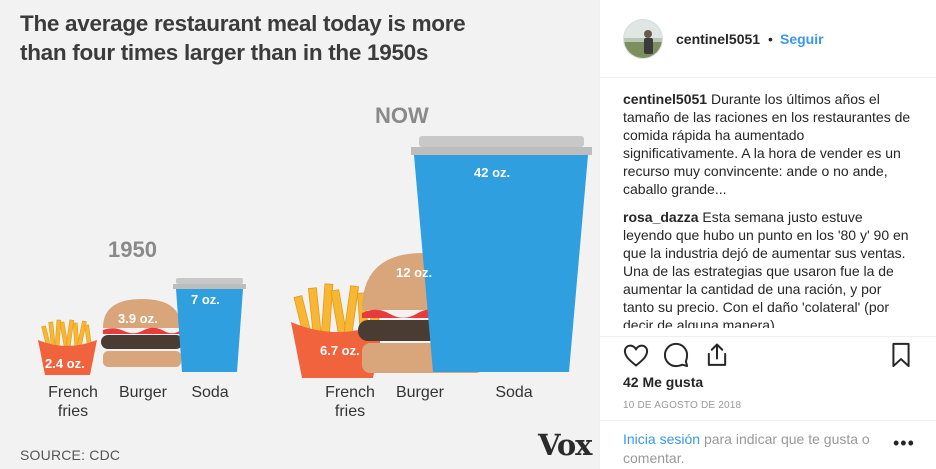  What do you see at coordinates (661, 217) in the screenshot?
I see `comment-username: rosa_dazza` at bounding box center [661, 217].